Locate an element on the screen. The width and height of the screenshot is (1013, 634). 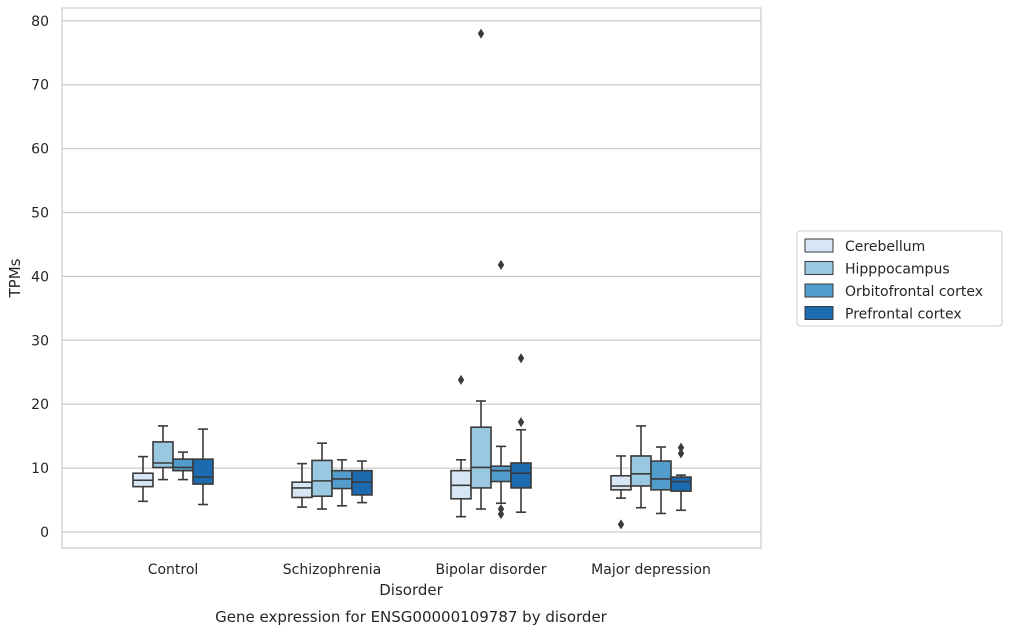
legend-label: Prefrontal cortex is located at coordinates (903, 315).